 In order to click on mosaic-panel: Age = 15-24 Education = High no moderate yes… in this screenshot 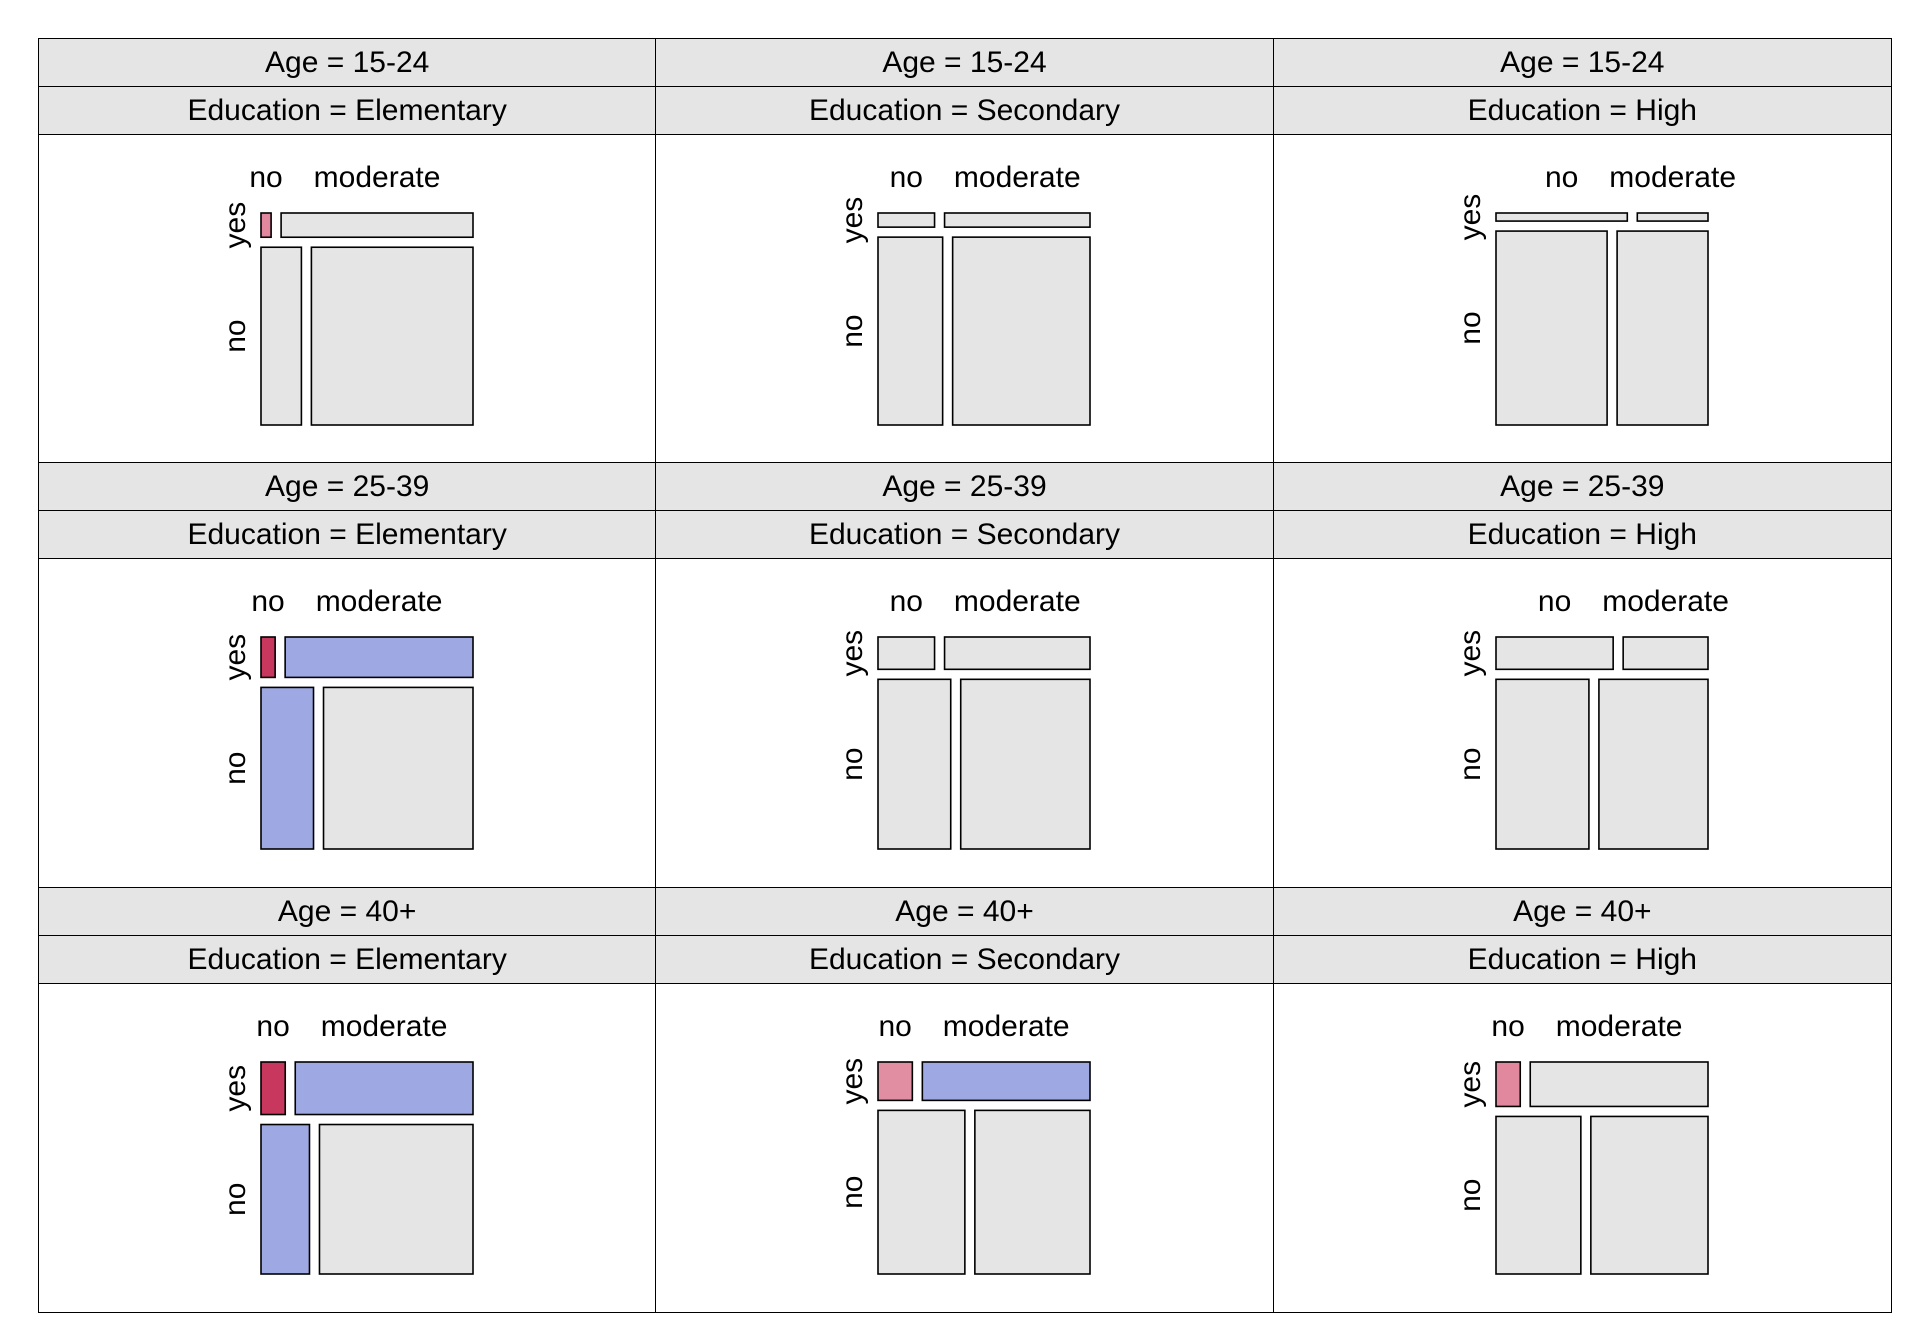, I will do `click(1582, 251)`.